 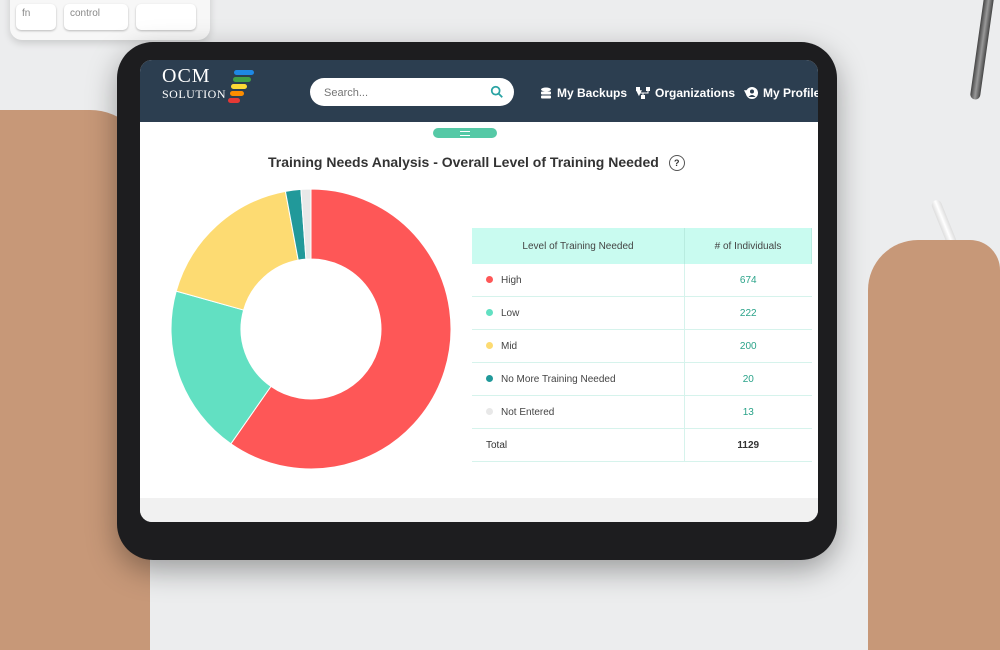 I want to click on right-hand, so click(x=934, y=445).